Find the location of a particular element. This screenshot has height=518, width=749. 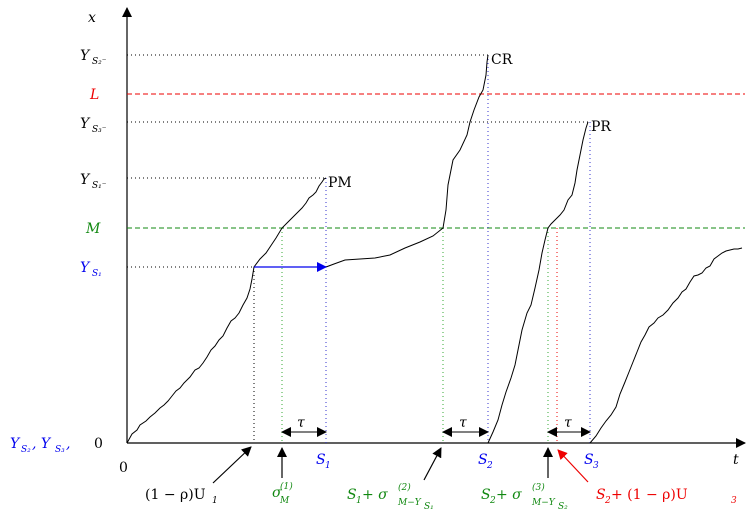

svg-text: + (1 − ρ)U is located at coordinates (649, 495).